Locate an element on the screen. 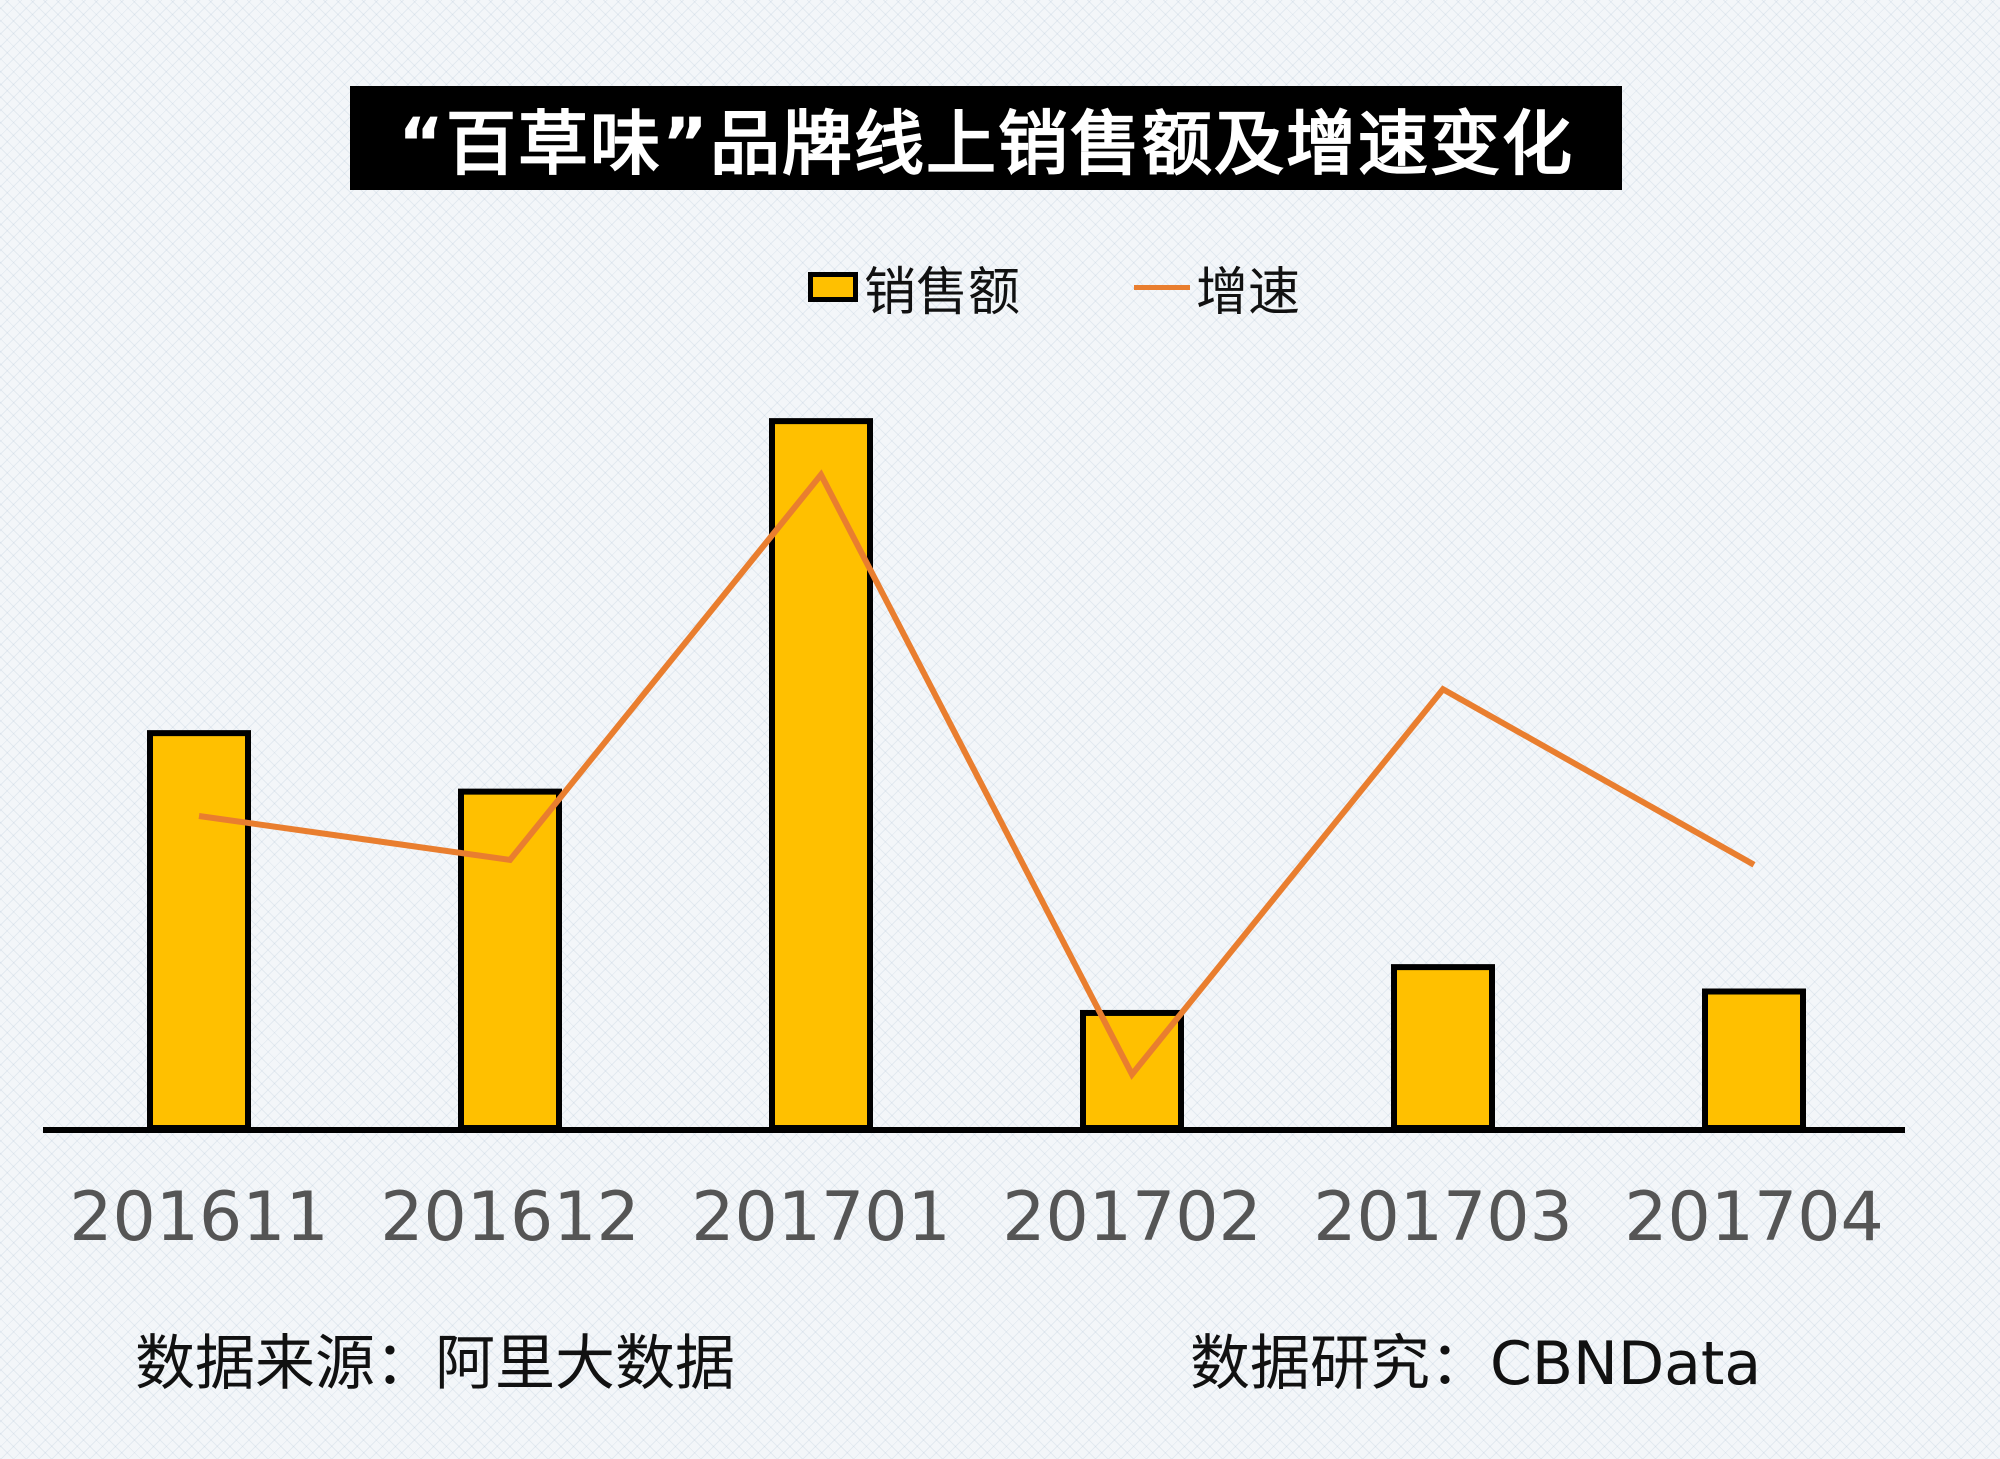 The height and width of the screenshot is (1459, 2000). x-tick-label: 201701 is located at coordinates (821, 1217).